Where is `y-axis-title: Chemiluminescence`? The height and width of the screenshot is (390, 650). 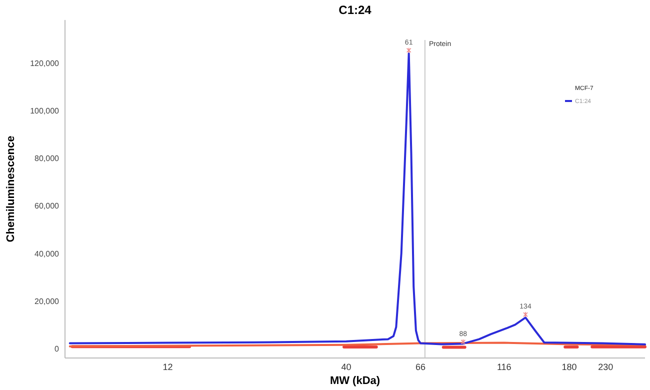
y-axis-title: Chemiluminescence is located at coordinates (11, 189).